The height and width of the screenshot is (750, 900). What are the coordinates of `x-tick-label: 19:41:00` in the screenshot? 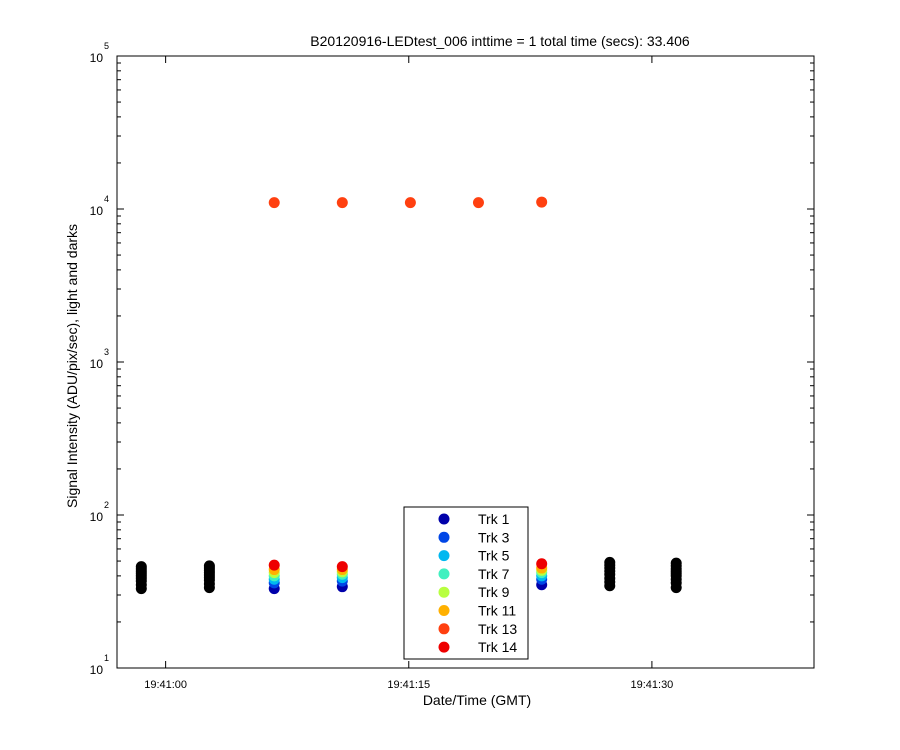 It's located at (165, 685).